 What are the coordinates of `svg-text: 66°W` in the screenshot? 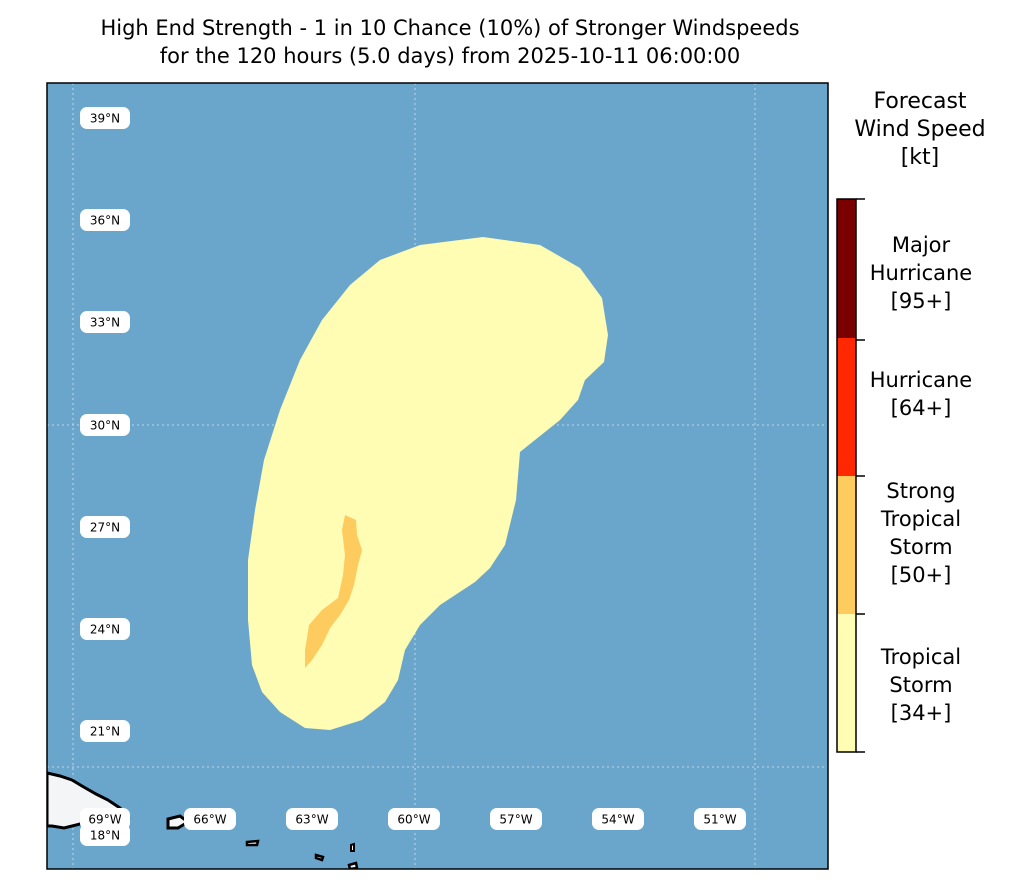 It's located at (209, 820).